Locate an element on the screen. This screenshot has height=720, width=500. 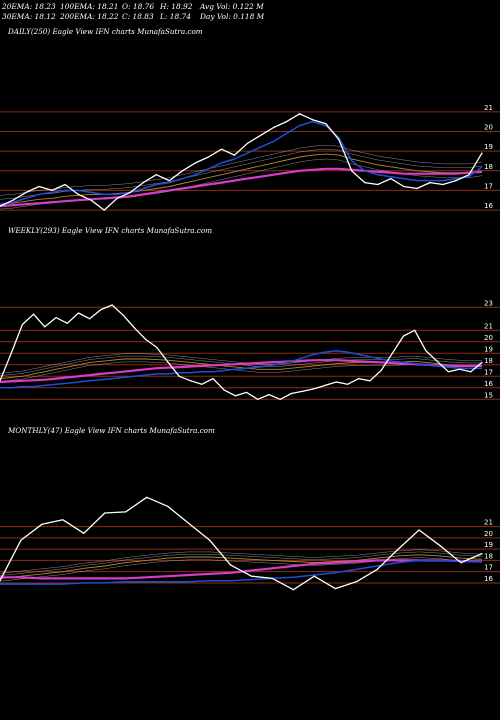
ytick-label-0-0: 21 is located at coordinates (488, 108).